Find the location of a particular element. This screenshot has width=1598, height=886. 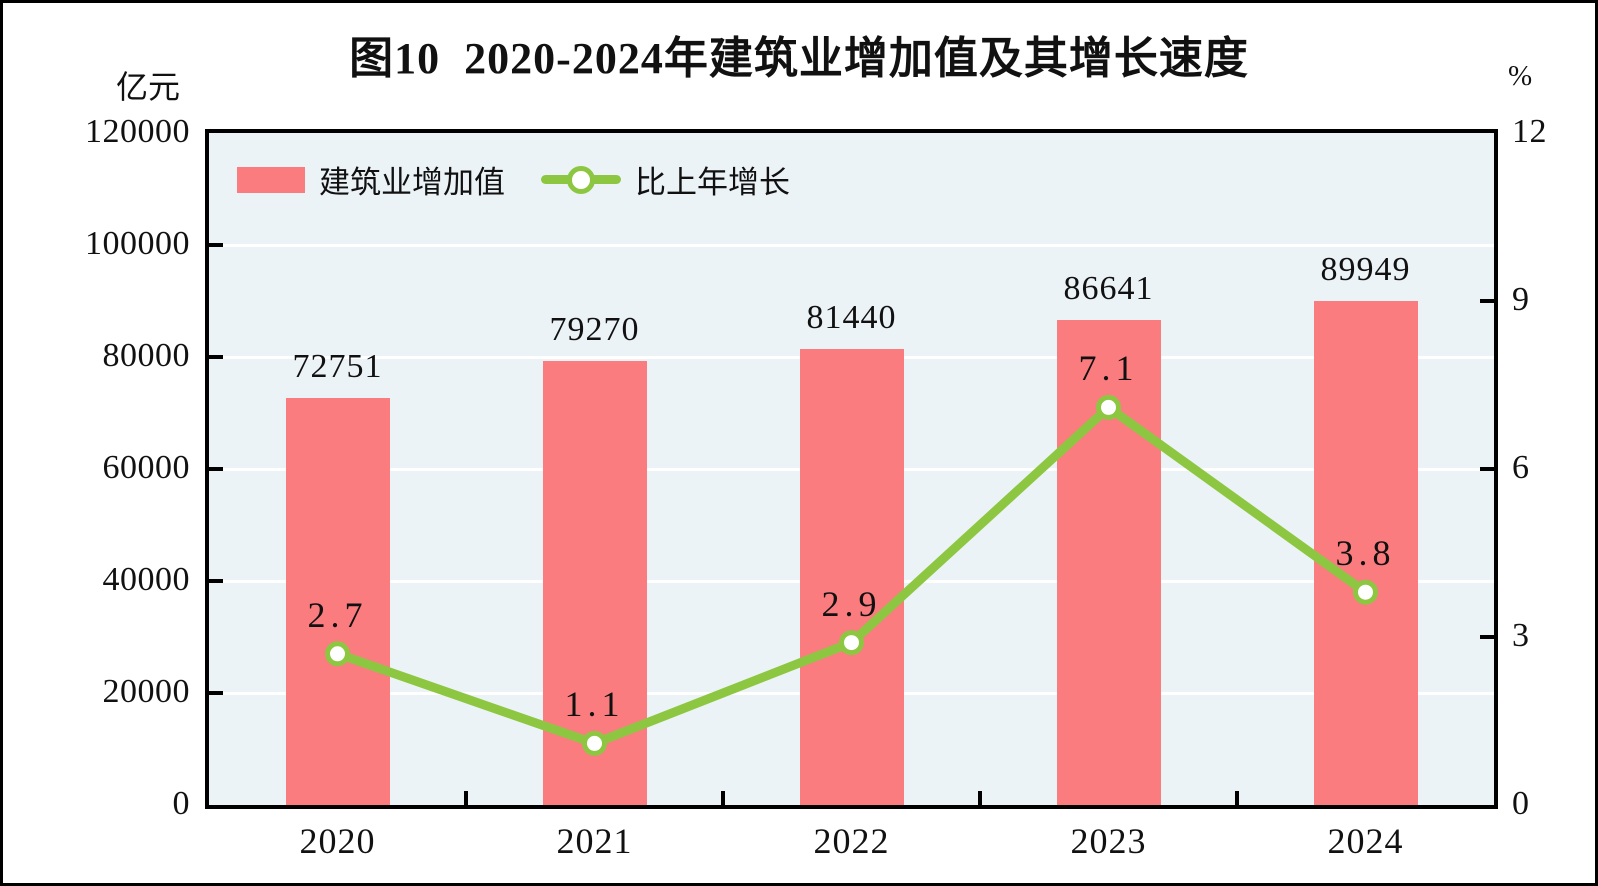

legend-line-series-label: 比上年增长 is located at coordinates (712, 182).